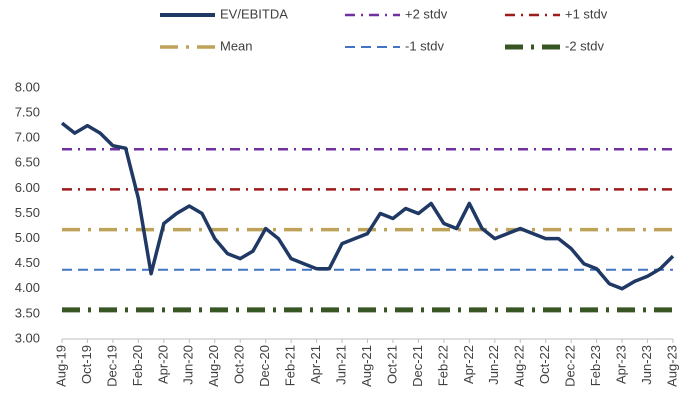 The height and width of the screenshot is (403, 681). I want to click on x-tick-label: Aug-23, so click(671, 366).